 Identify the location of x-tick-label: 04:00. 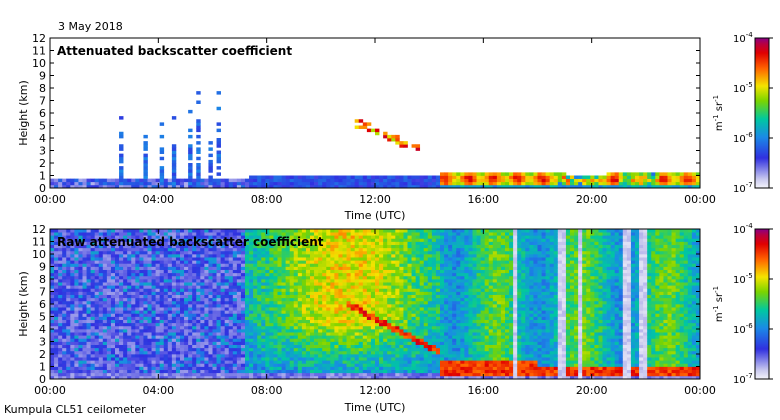
(158, 199).